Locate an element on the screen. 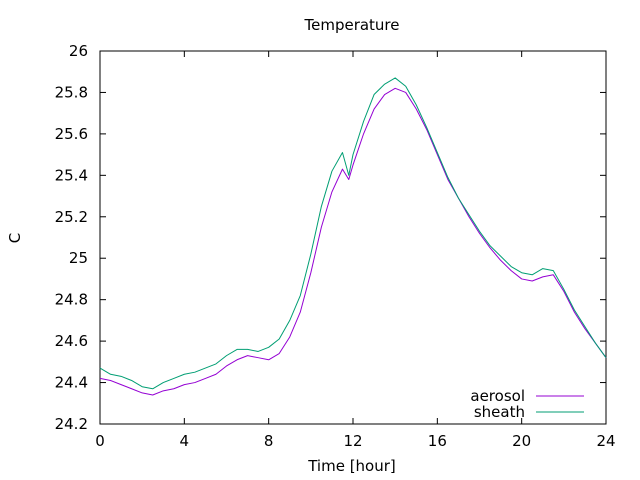 This screenshot has width=640, height=480. y-tick-label: 25 is located at coordinates (78, 258).